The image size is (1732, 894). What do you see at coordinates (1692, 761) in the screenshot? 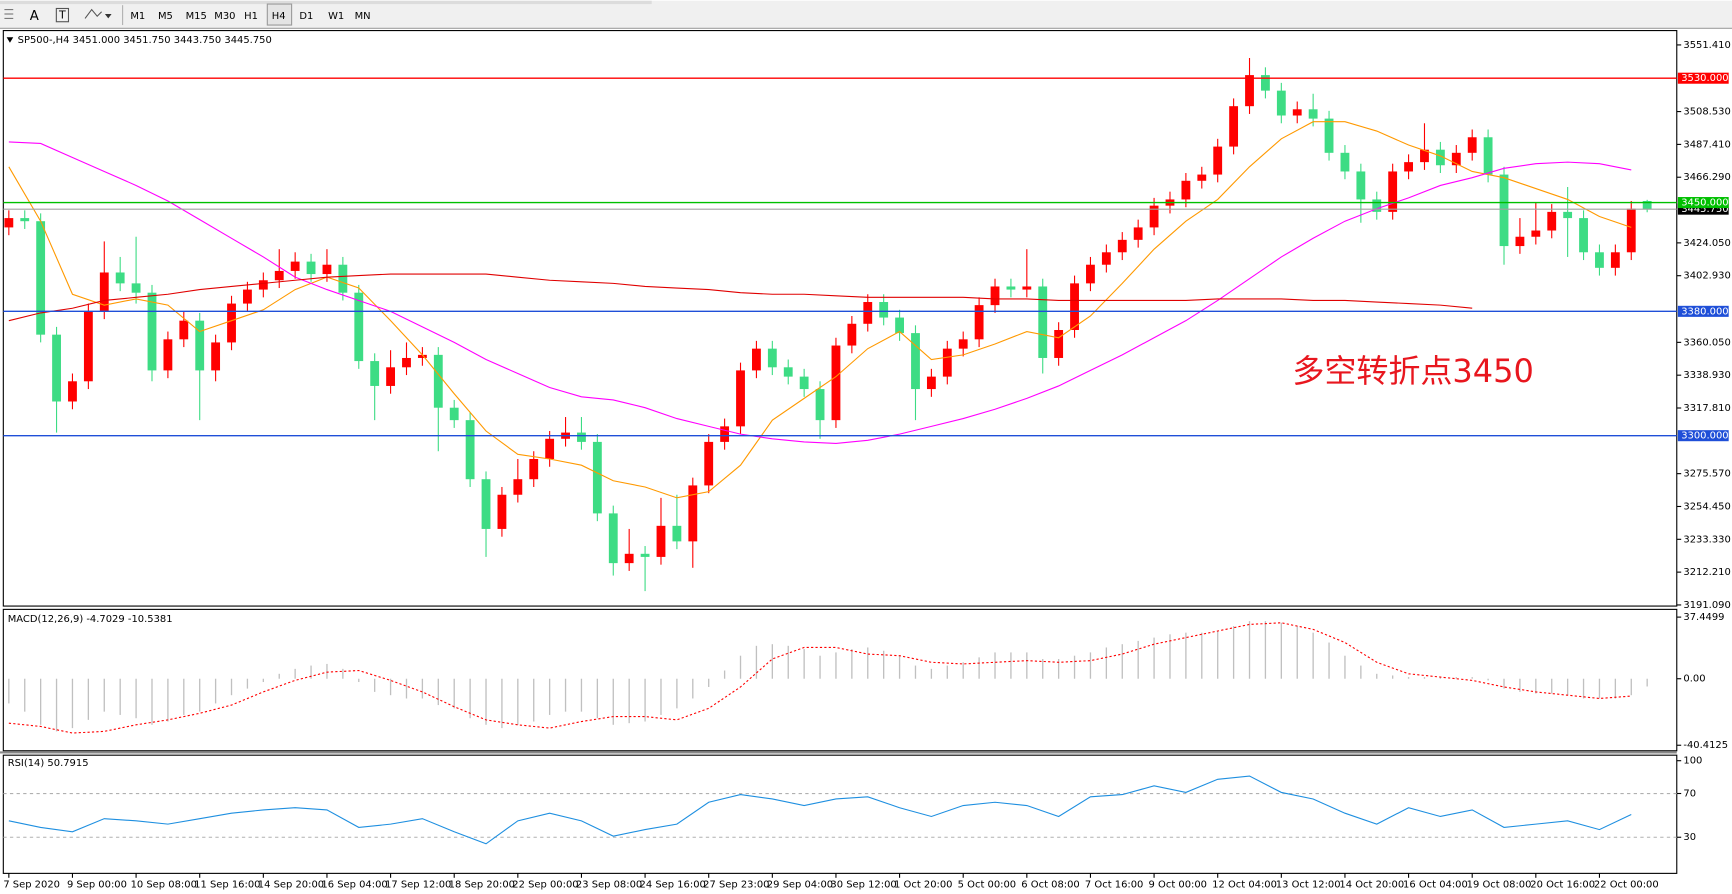
I see `y-tick-label: 100` at bounding box center [1692, 761].